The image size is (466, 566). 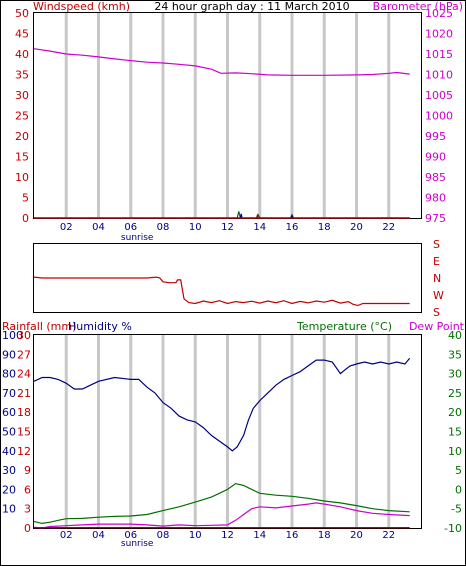 What do you see at coordinates (22, 13) in the screenshot?
I see `windspeed-tick-label: 50` at bounding box center [22, 13].